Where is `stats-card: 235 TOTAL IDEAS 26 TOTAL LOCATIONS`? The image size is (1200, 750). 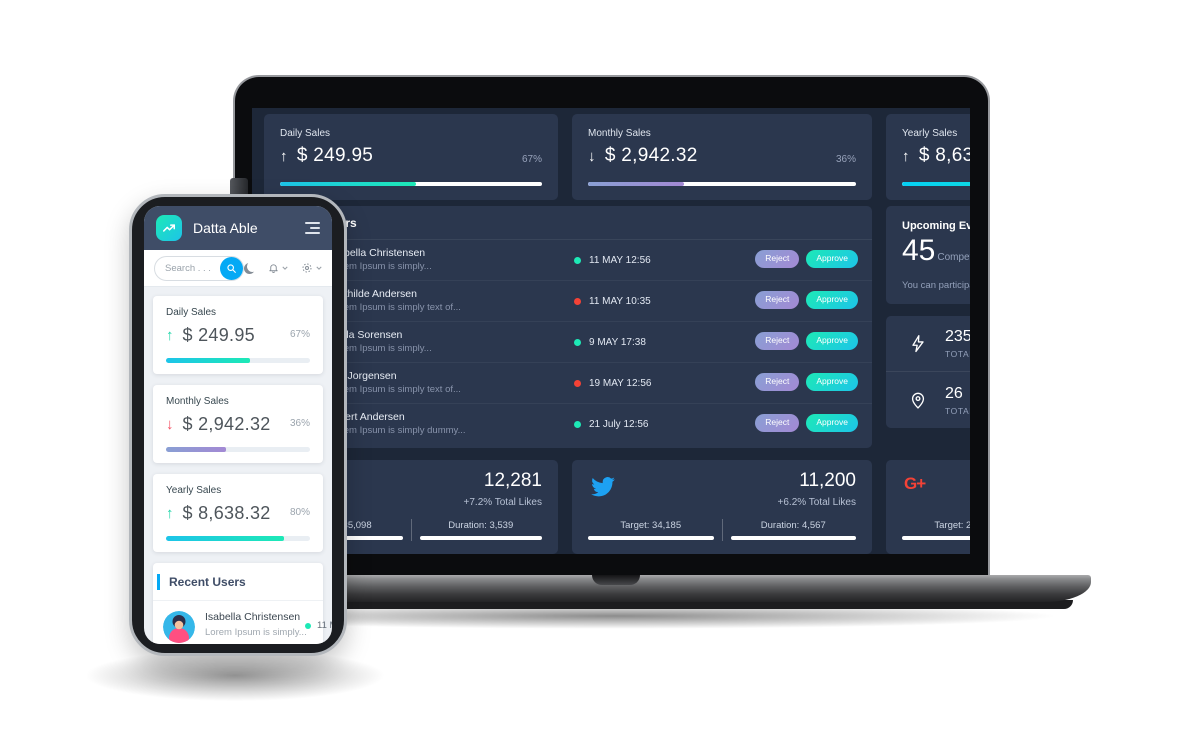
stats-card: 235 TOTAL IDEAS 26 TOTAL LOCATIONS is located at coordinates (928, 372).